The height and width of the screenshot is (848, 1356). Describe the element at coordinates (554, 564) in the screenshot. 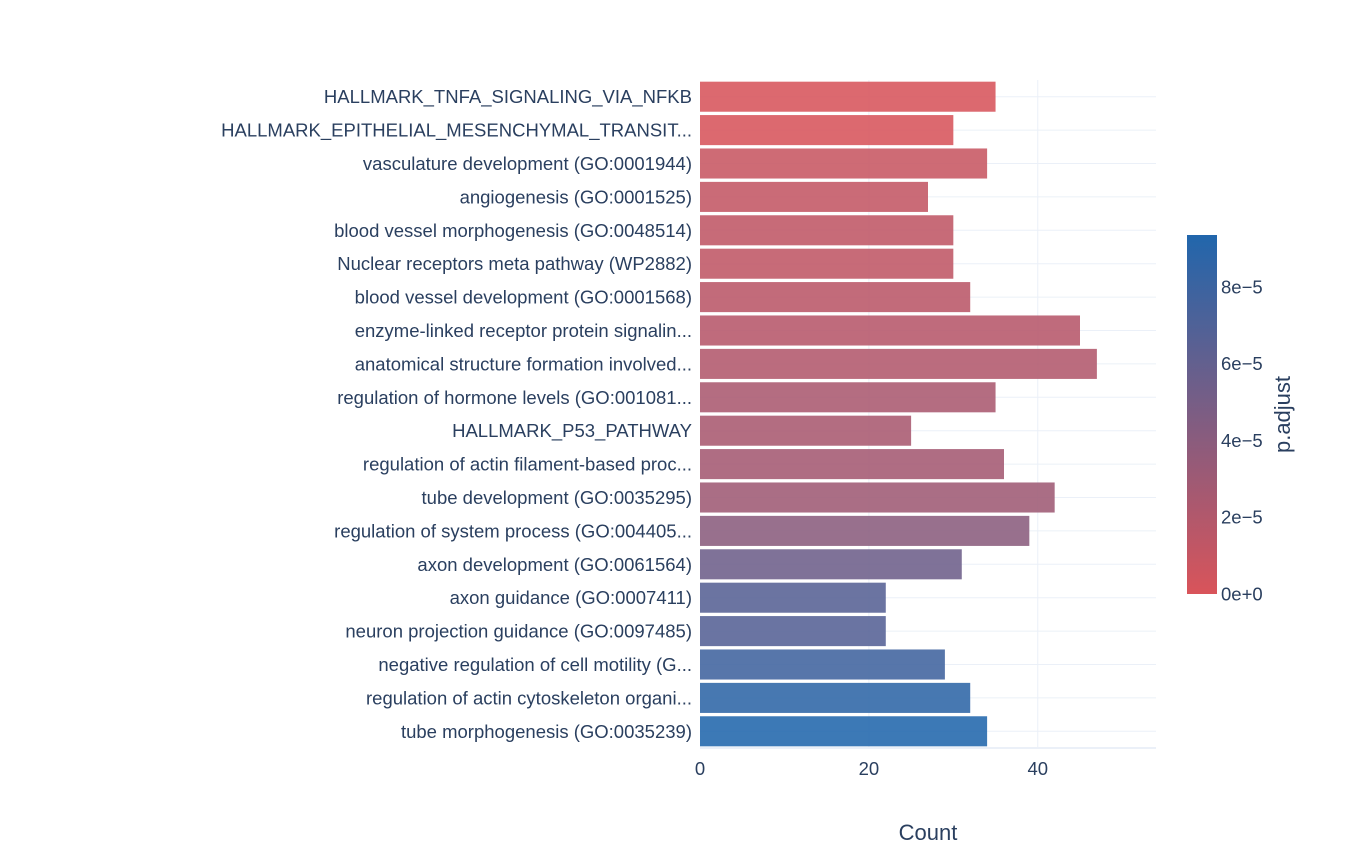

I see `y-tick-label: axon development (GO:0061564)` at that location.